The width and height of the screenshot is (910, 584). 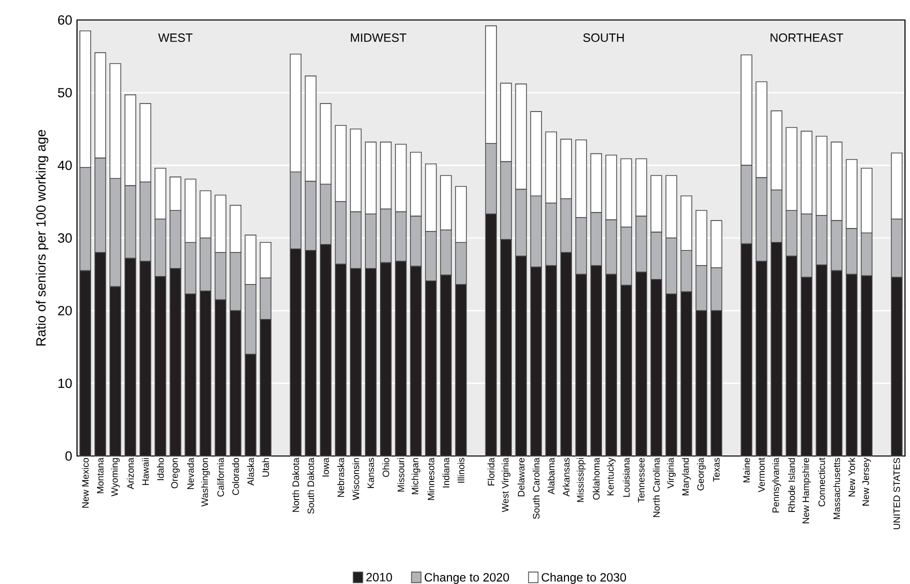 What do you see at coordinates (310, 486) in the screenshot?
I see `x-tick-label: South Dakota` at bounding box center [310, 486].